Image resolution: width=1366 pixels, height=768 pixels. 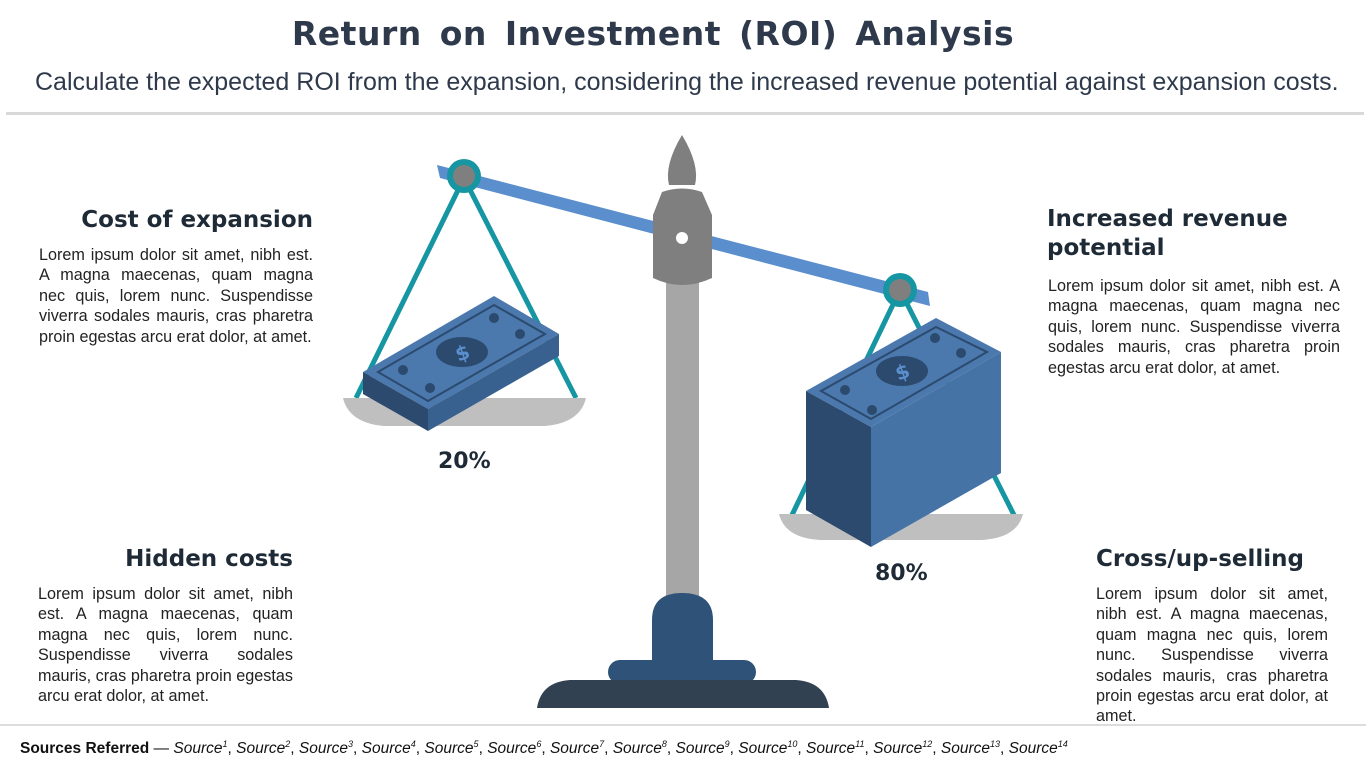 What do you see at coordinates (639, 748) in the screenshot?
I see `source-link: Source8` at bounding box center [639, 748].